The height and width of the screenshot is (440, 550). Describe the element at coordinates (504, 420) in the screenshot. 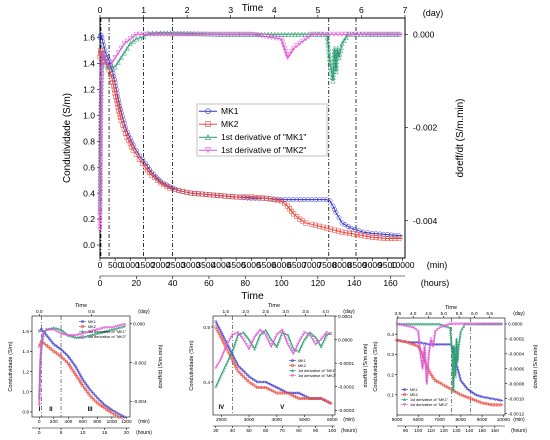

I see `x-tick-label: 10000` at that location.